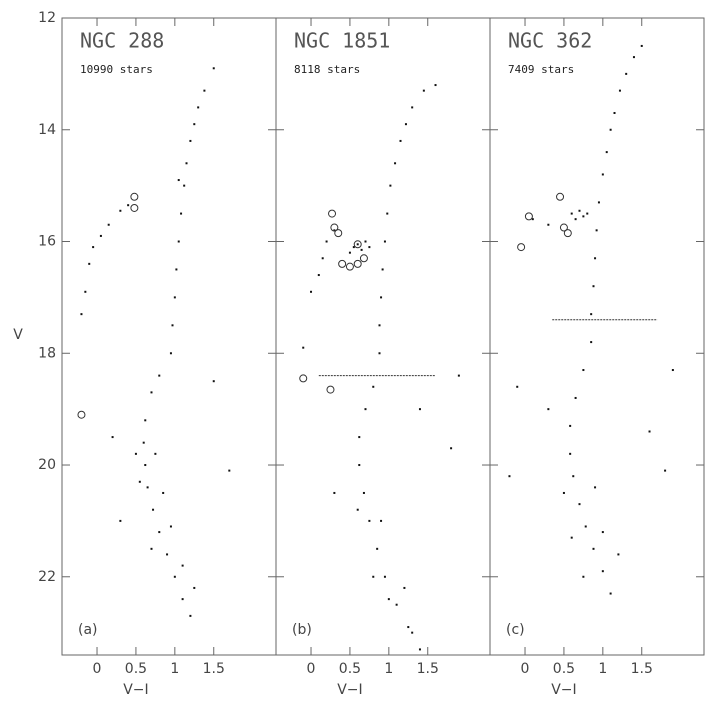  What do you see at coordinates (47, 130) in the screenshot?
I see `y-tick-label: 14` at bounding box center [47, 130].